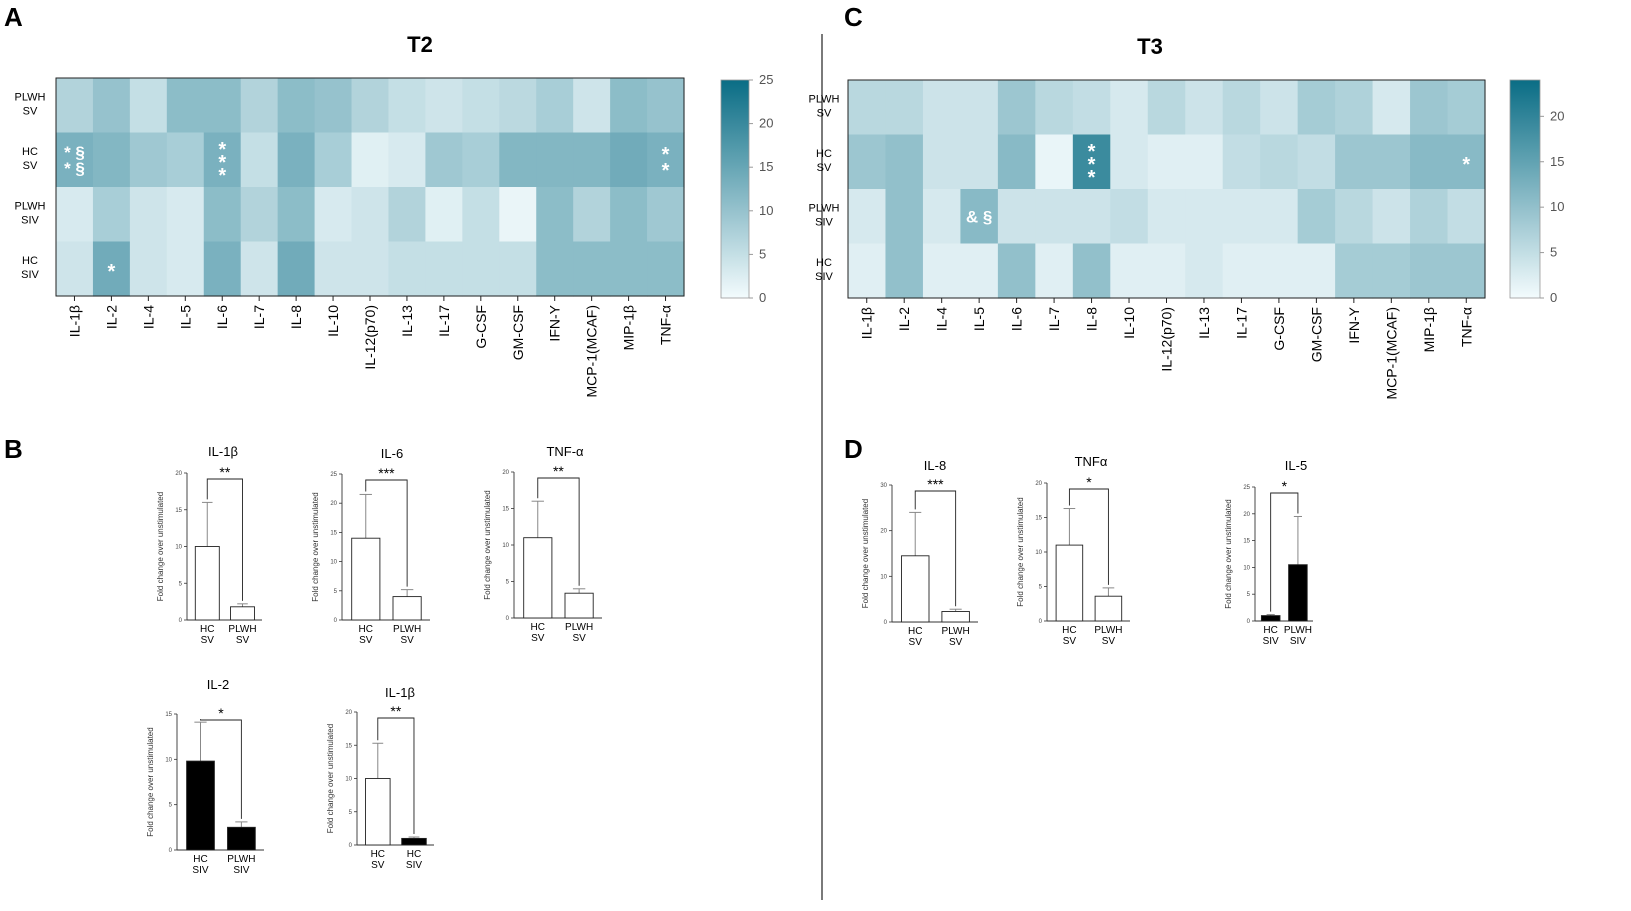  What do you see at coordinates (111, 317) in the screenshot?
I see `column-label: IL-2` at bounding box center [111, 317].